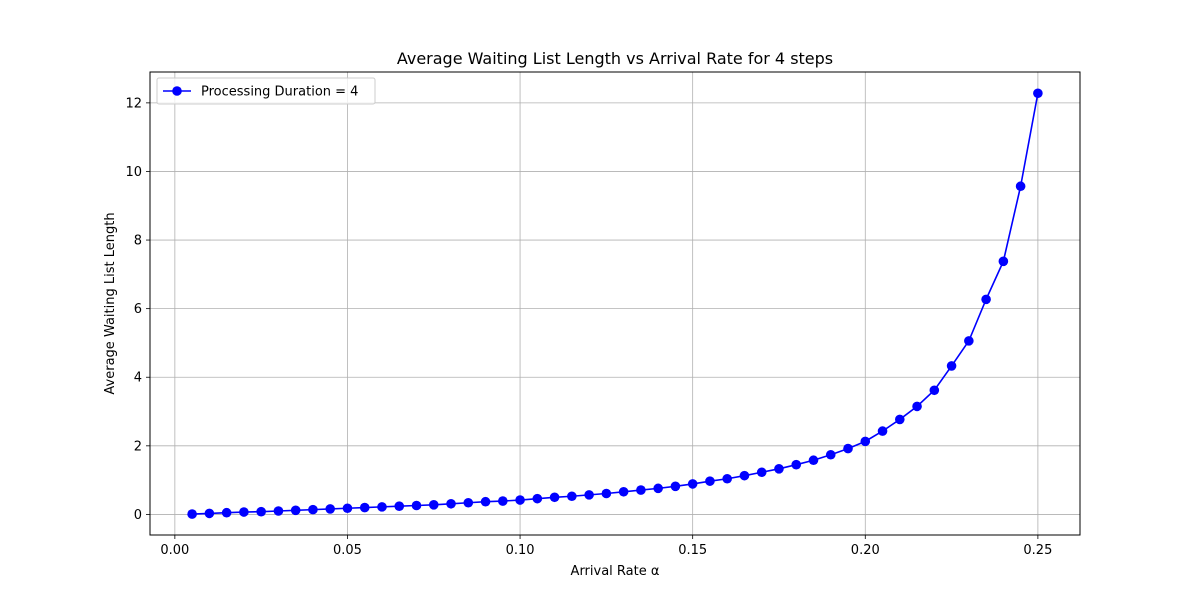 The image size is (1200, 600). Describe the element at coordinates (279, 92) in the screenshot. I see `legend-entry-label: Processing Duration = 4` at that location.